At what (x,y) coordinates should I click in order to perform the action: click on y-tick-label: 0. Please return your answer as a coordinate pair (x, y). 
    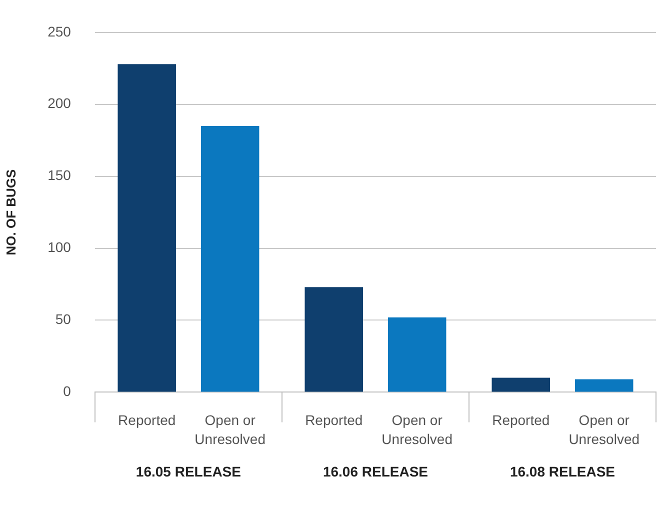
    Looking at the image, I should click on (67, 391).